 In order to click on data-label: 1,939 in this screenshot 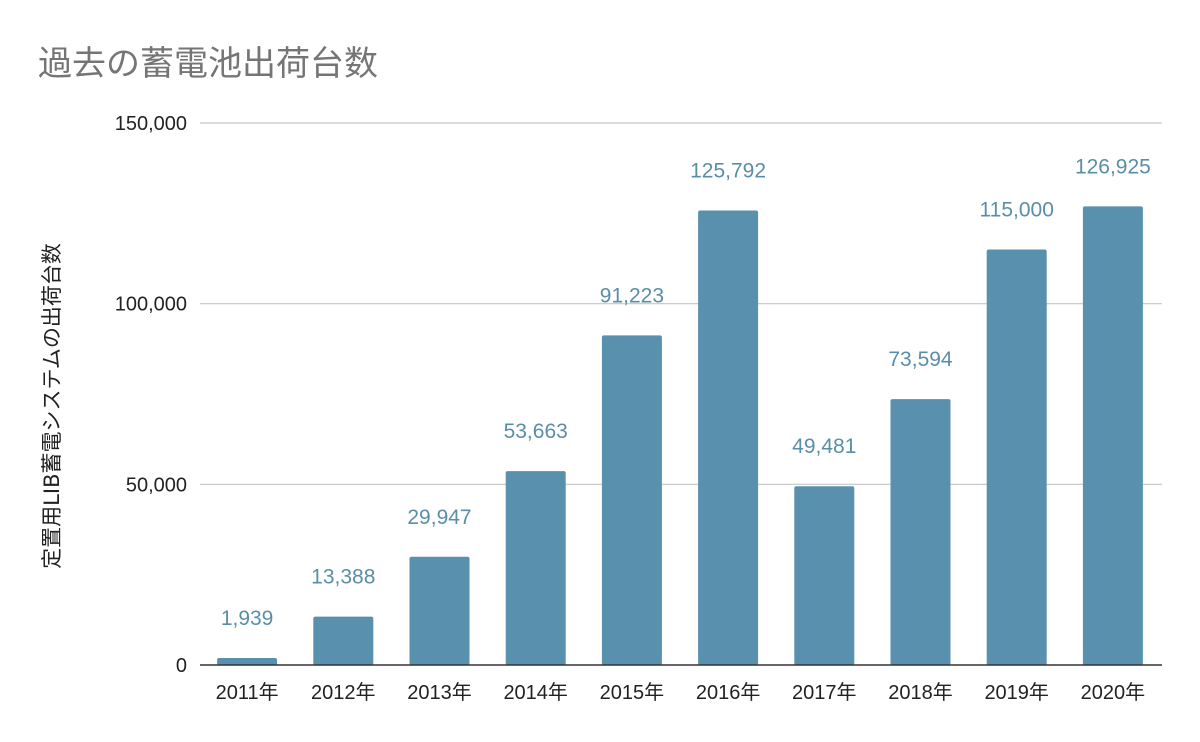, I will do `click(247, 618)`.